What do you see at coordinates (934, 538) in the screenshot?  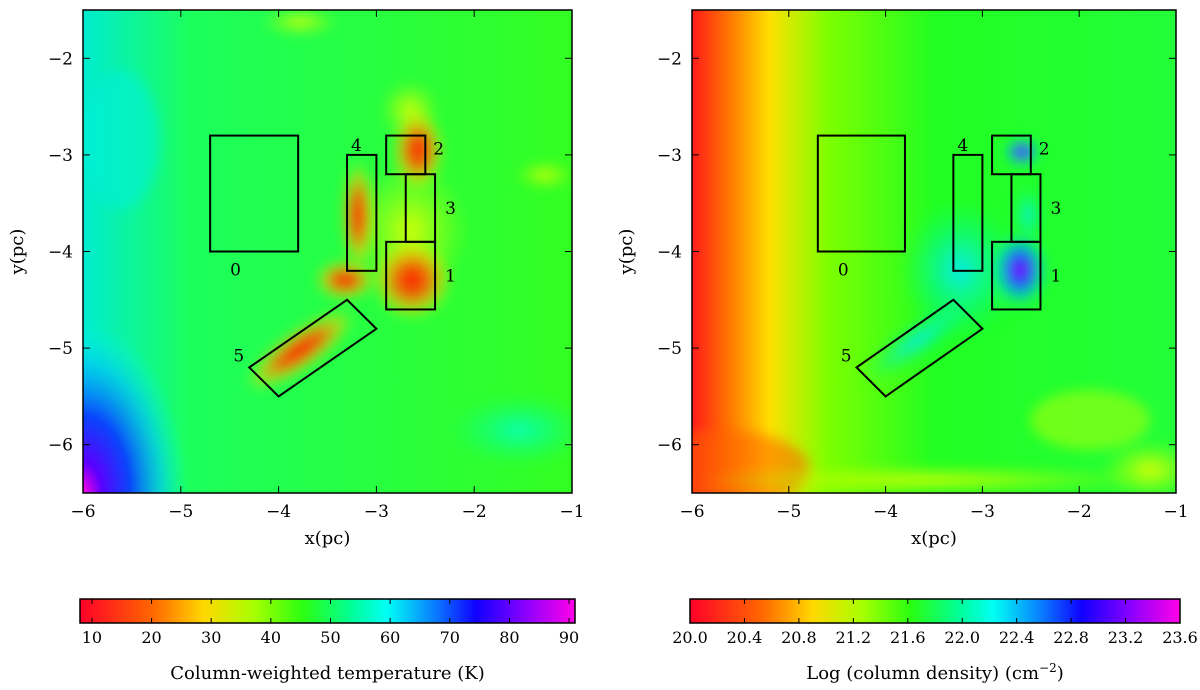 I see `right-x-axis-label: x(pc)` at bounding box center [934, 538].